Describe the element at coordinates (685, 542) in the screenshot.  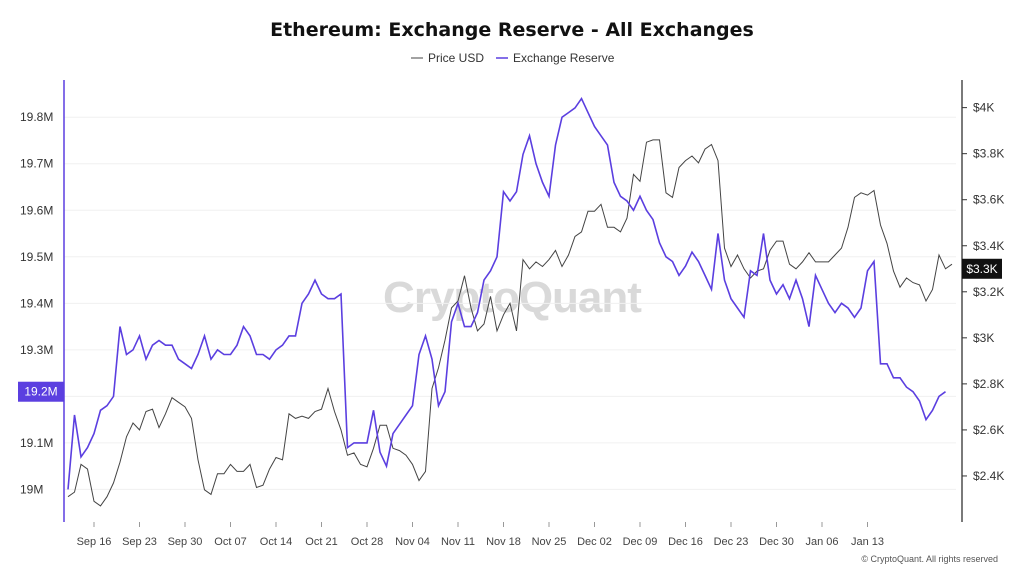
I see `x-tick-label: Dec 16` at that location.